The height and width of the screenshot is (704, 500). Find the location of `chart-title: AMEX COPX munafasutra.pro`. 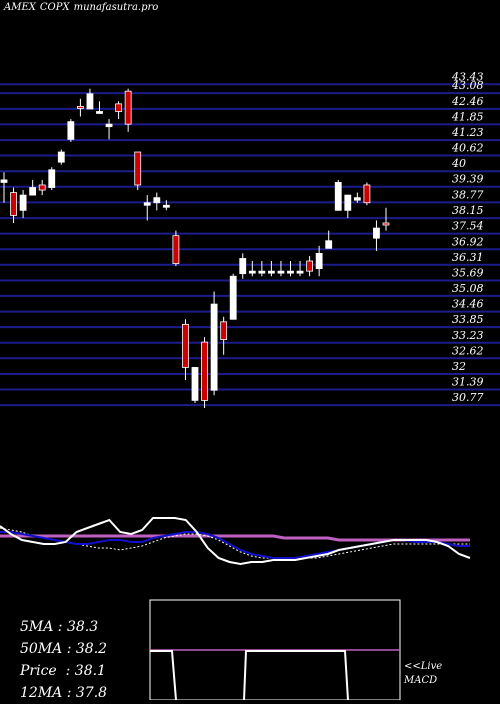

chart-title: AMEX COPX munafasutra.pro is located at coordinates (83, 7).